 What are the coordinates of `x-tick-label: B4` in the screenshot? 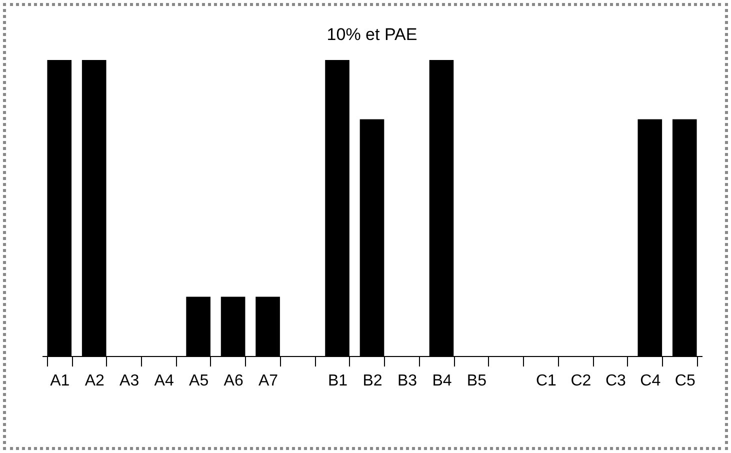 It's located at (442, 381).